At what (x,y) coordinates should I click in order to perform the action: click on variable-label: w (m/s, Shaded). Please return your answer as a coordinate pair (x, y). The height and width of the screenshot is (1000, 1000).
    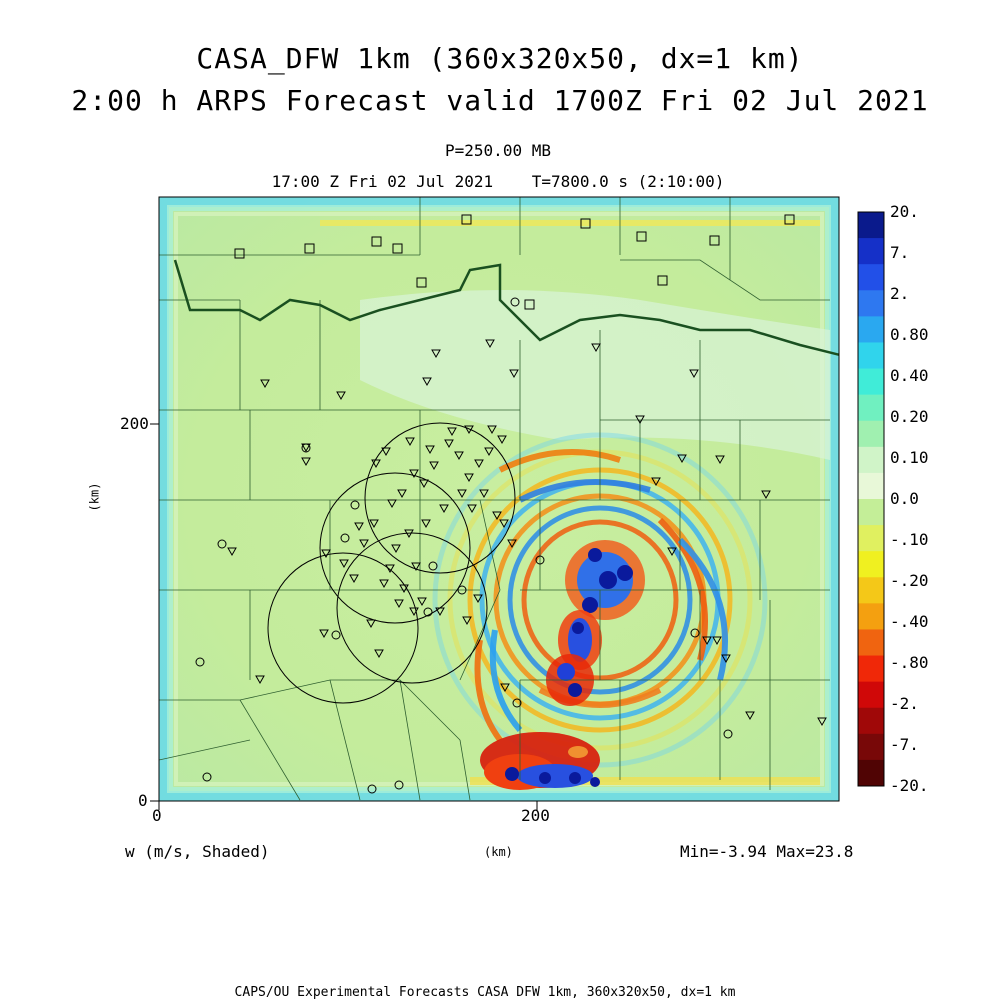
    Looking at the image, I should click on (197, 851).